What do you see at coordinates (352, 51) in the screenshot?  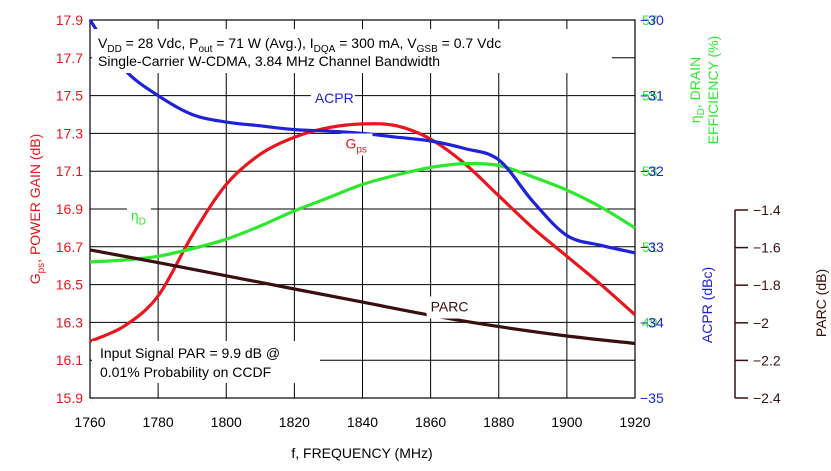 I see `conditions-box` at bounding box center [352, 51].